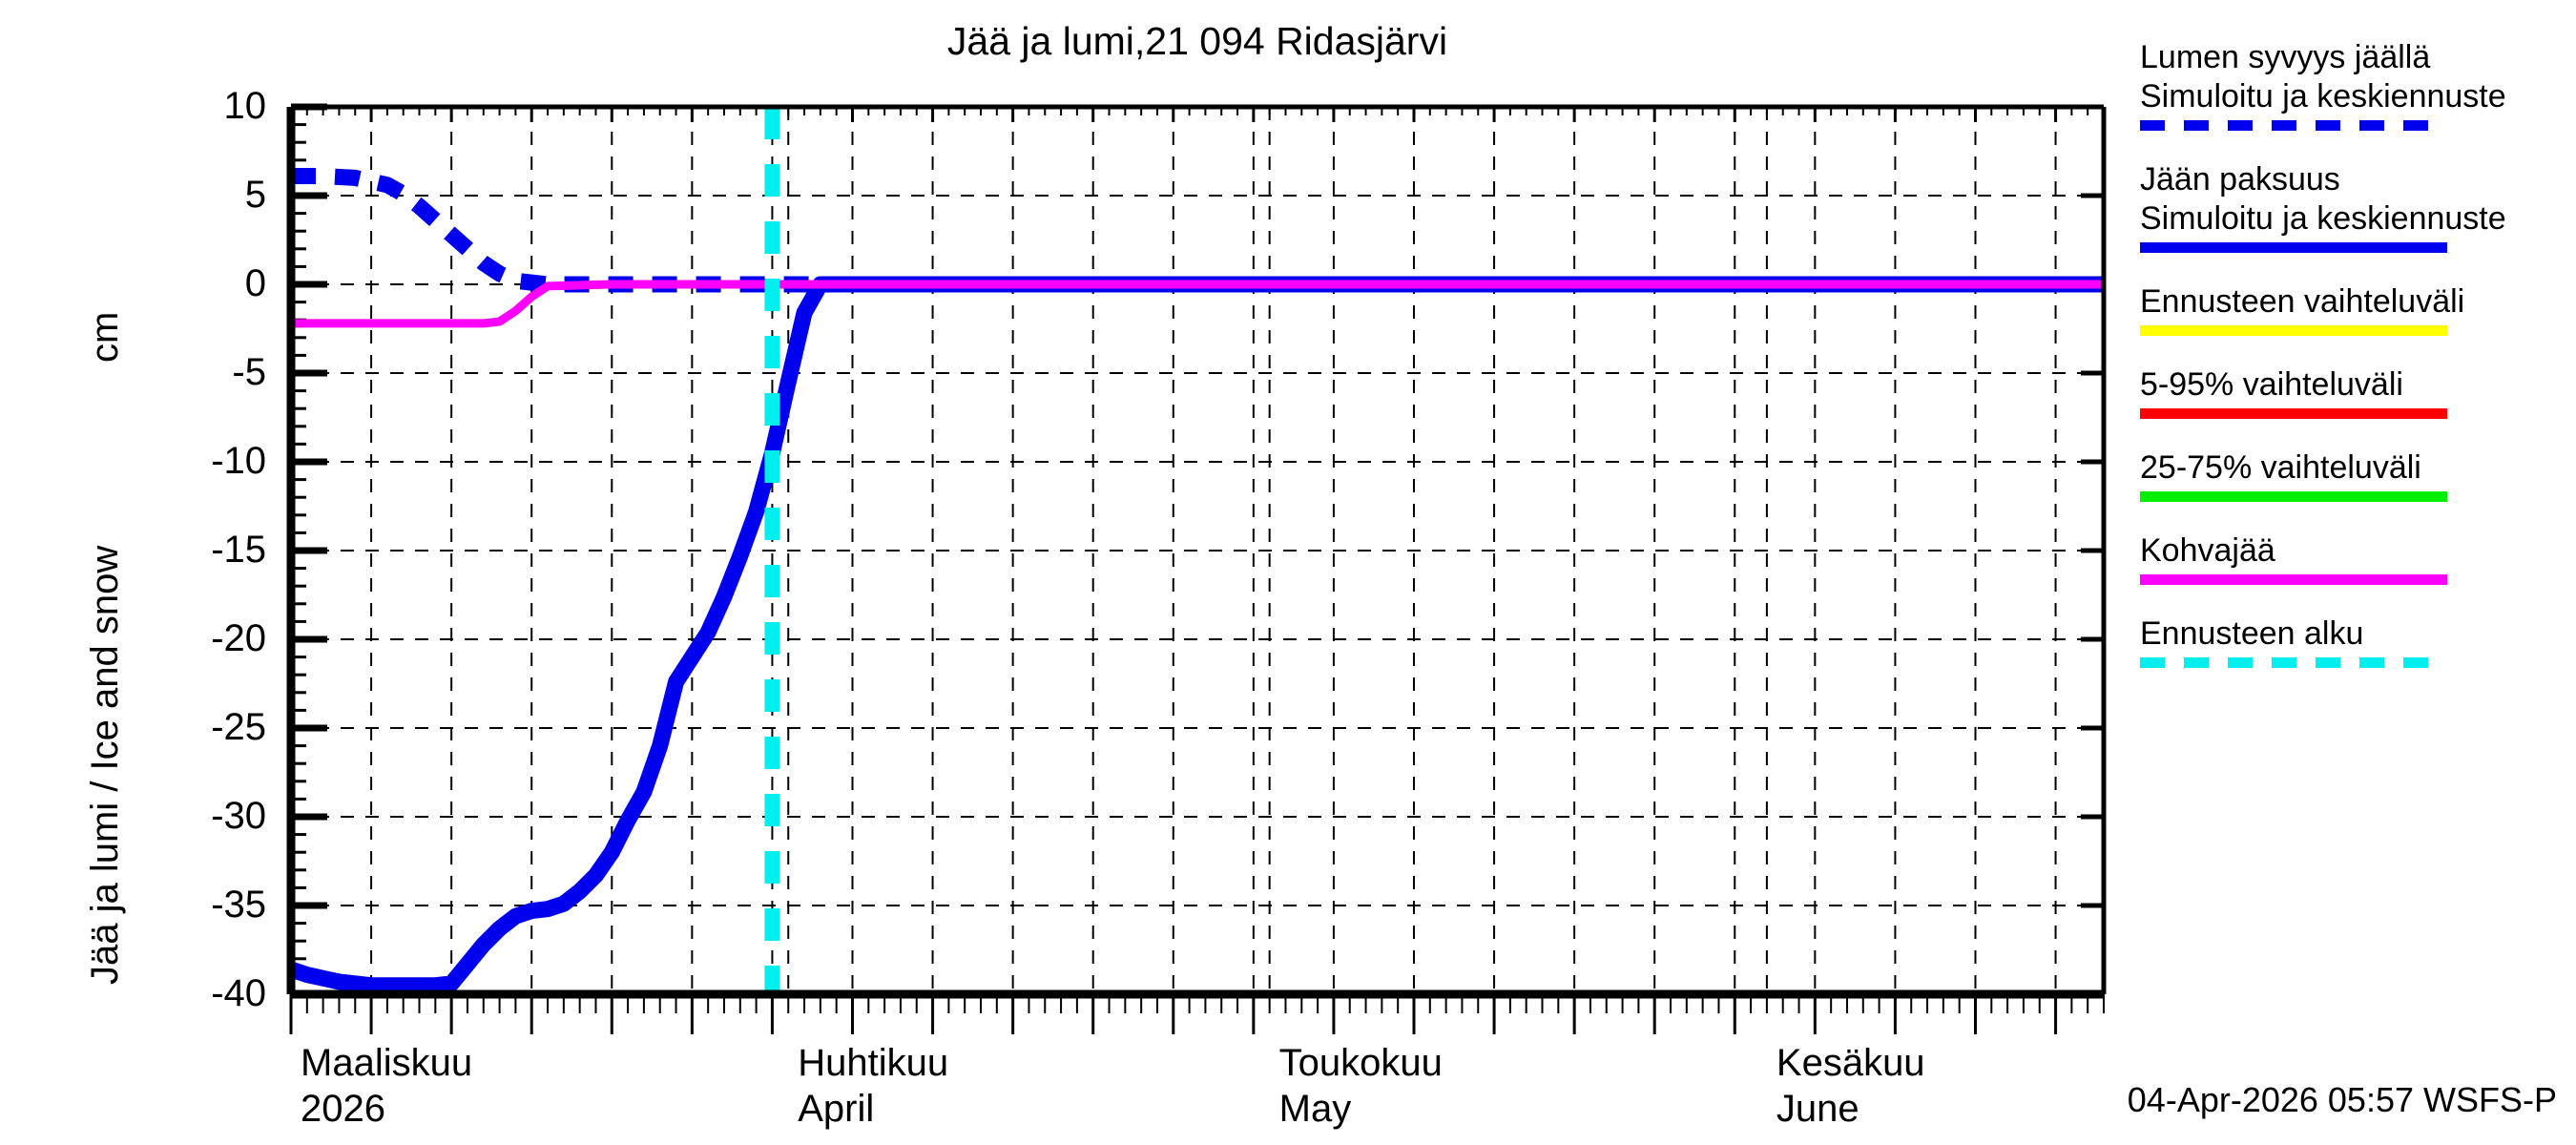 The height and width of the screenshot is (1145, 2576). What do you see at coordinates (1817, 1109) in the screenshot?
I see `x-tick-label-en: June` at bounding box center [1817, 1109].